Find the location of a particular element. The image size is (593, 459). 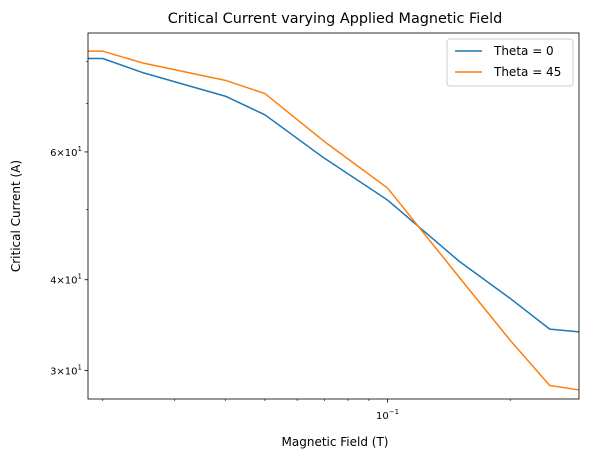

y-axis-label: Critical Current (A) is located at coordinates (16, 216).